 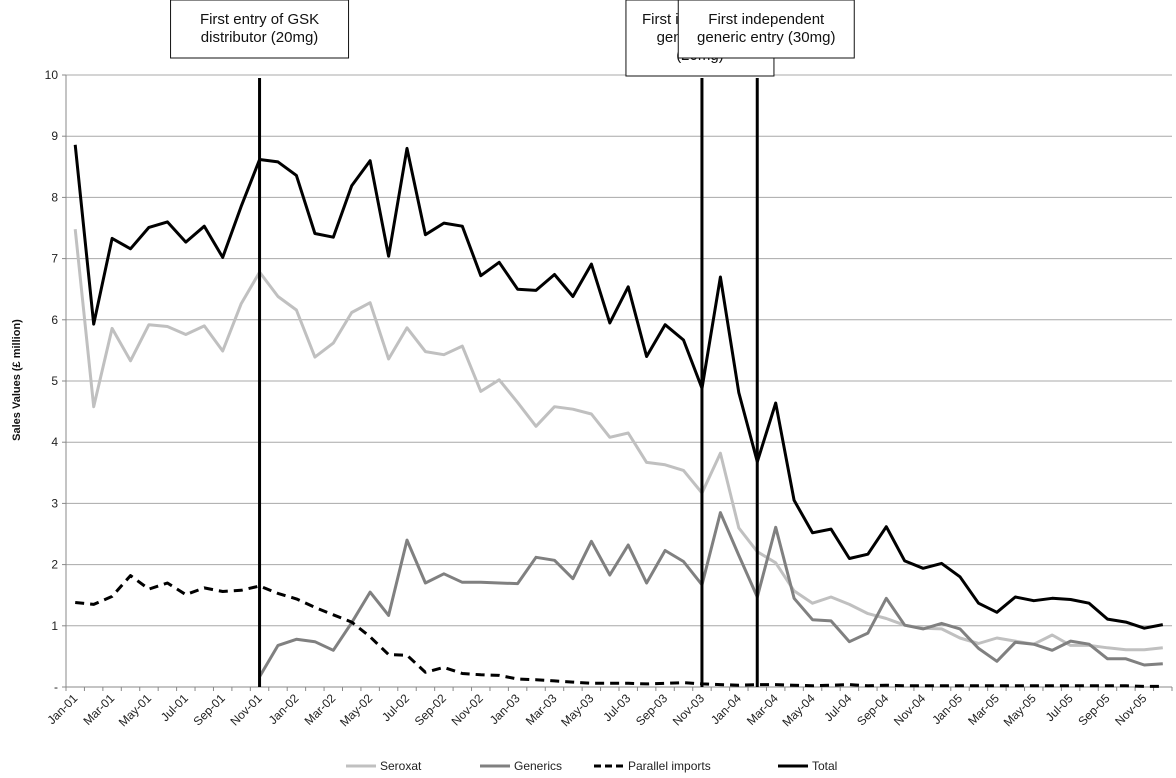 I want to click on x-tick-label: Mar-04, so click(x=762, y=709).